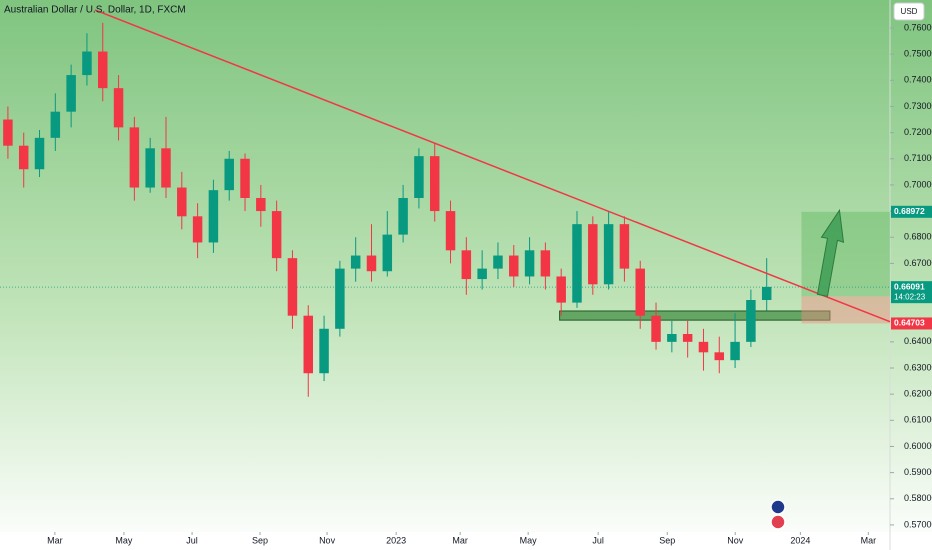 This screenshot has width=932, height=550. I want to click on x-tick-label: 2023, so click(396, 540).